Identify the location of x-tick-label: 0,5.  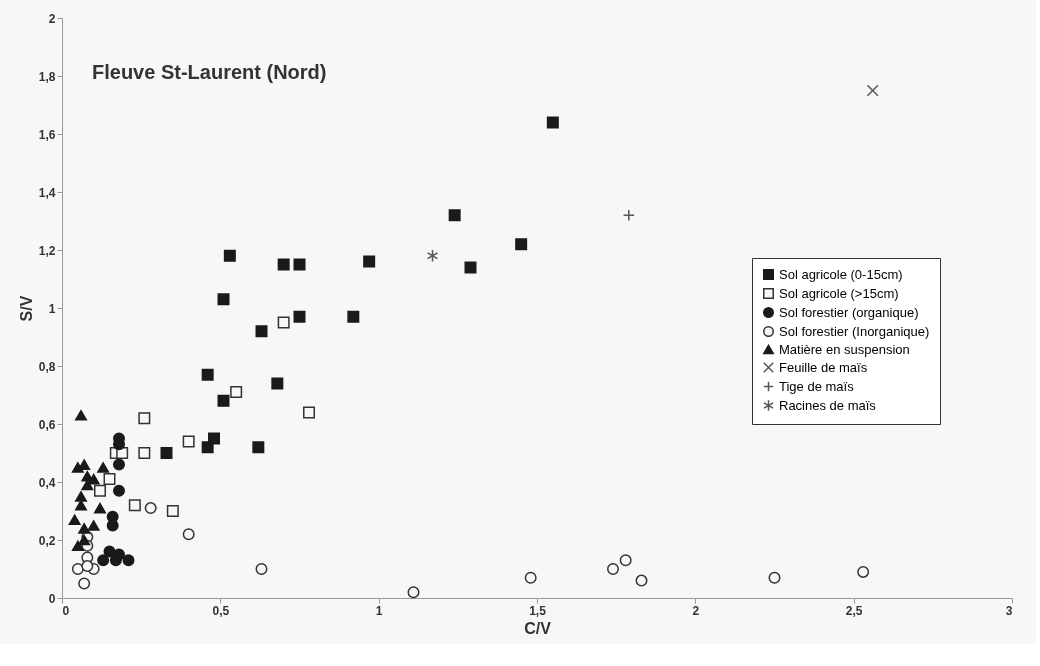
(221, 610).